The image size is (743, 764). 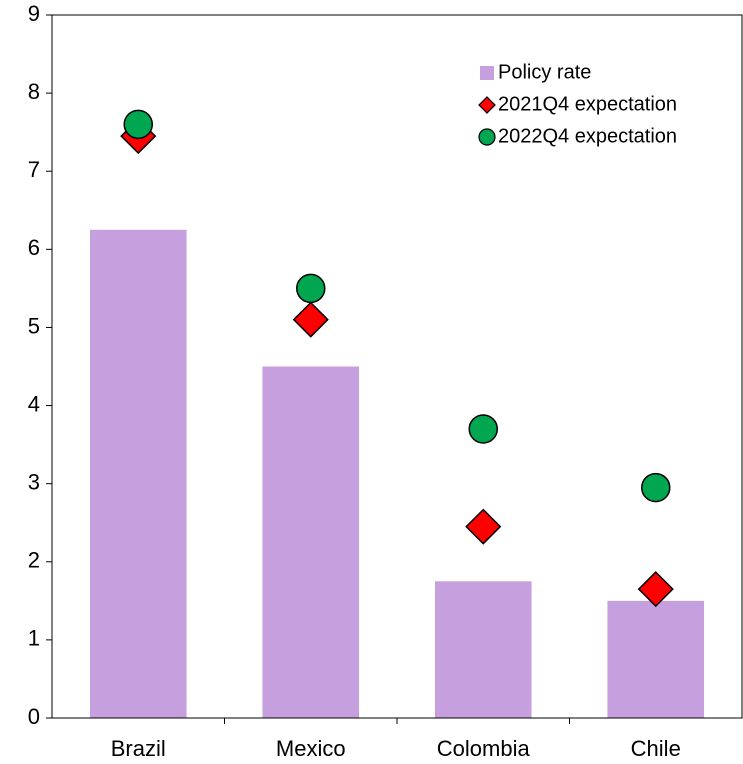 What do you see at coordinates (484, 748) in the screenshot?
I see `x-tick-label: Colombia` at bounding box center [484, 748].